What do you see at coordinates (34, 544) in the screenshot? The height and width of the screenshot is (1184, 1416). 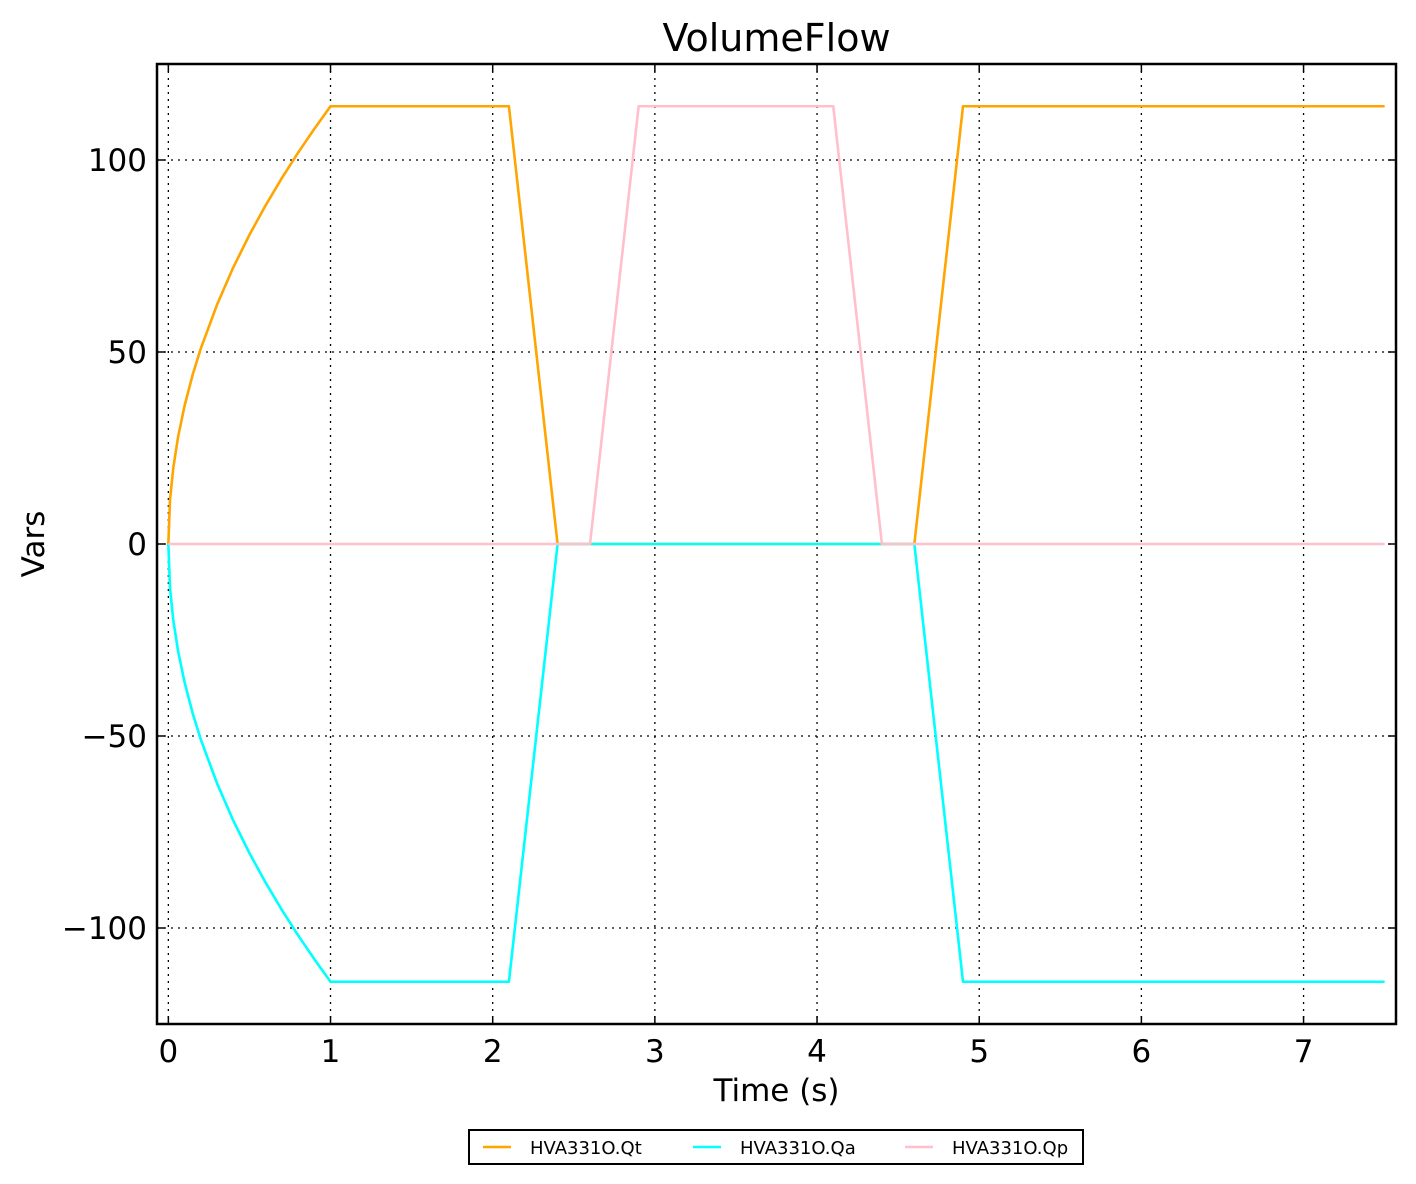 I see `y-axis-label: Vars` at bounding box center [34, 544].